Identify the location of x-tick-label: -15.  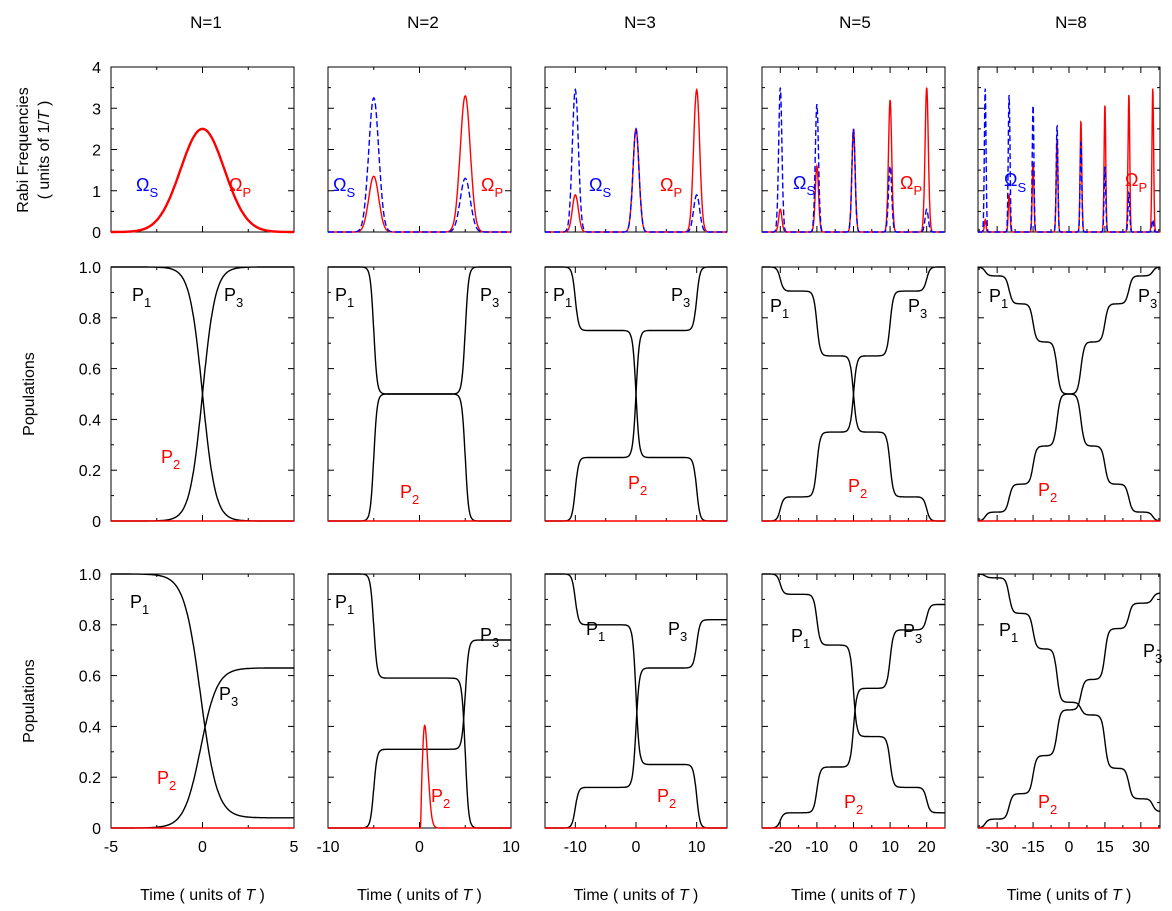
(1033, 847).